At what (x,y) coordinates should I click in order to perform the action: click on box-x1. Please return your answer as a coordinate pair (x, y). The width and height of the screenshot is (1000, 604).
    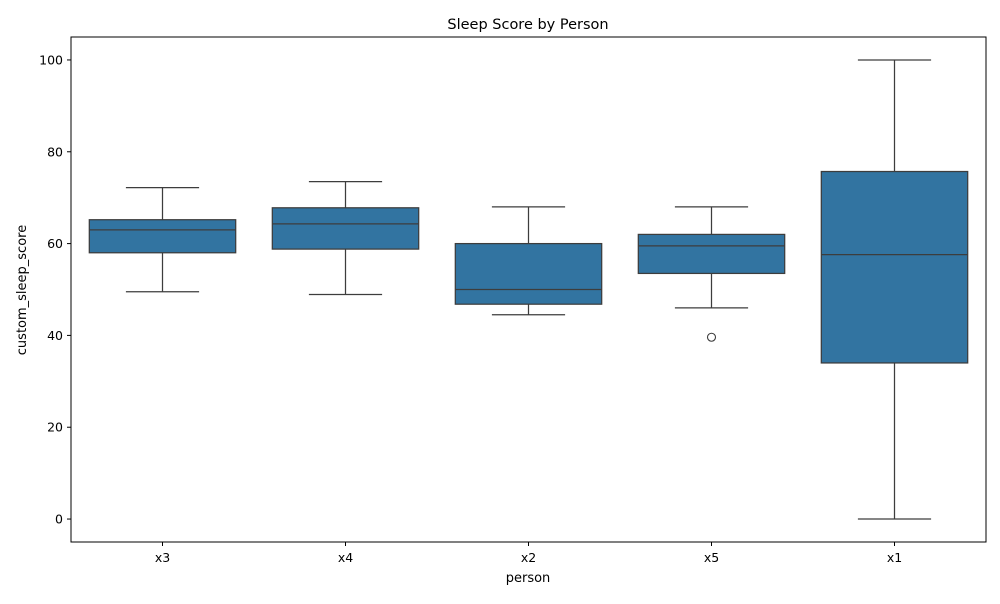
    Looking at the image, I should click on (894, 289).